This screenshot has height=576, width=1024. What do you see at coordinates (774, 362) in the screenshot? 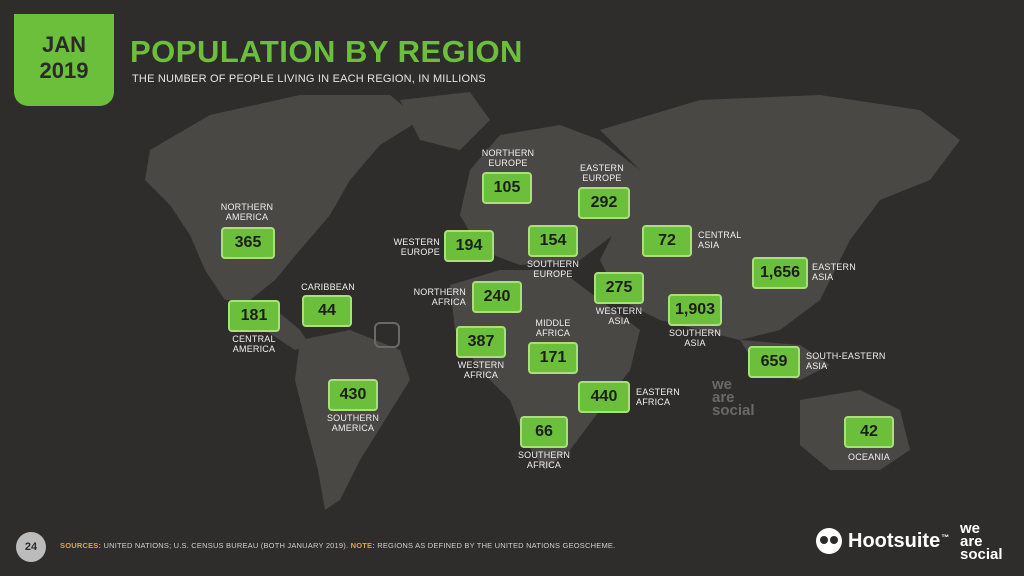
I see `value-south-eastern-asia: 659` at bounding box center [774, 362].